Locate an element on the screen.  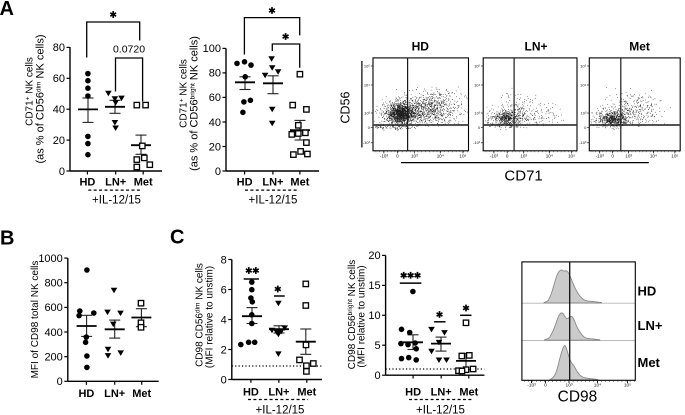
svg-text: CD71 is located at coordinates (523, 176).